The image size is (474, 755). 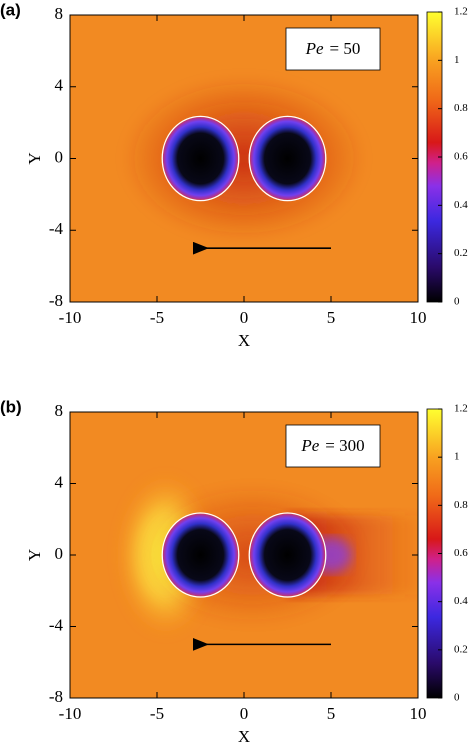 What do you see at coordinates (345, 48) in the screenshot?
I see `annotation-value: = 50` at bounding box center [345, 48].